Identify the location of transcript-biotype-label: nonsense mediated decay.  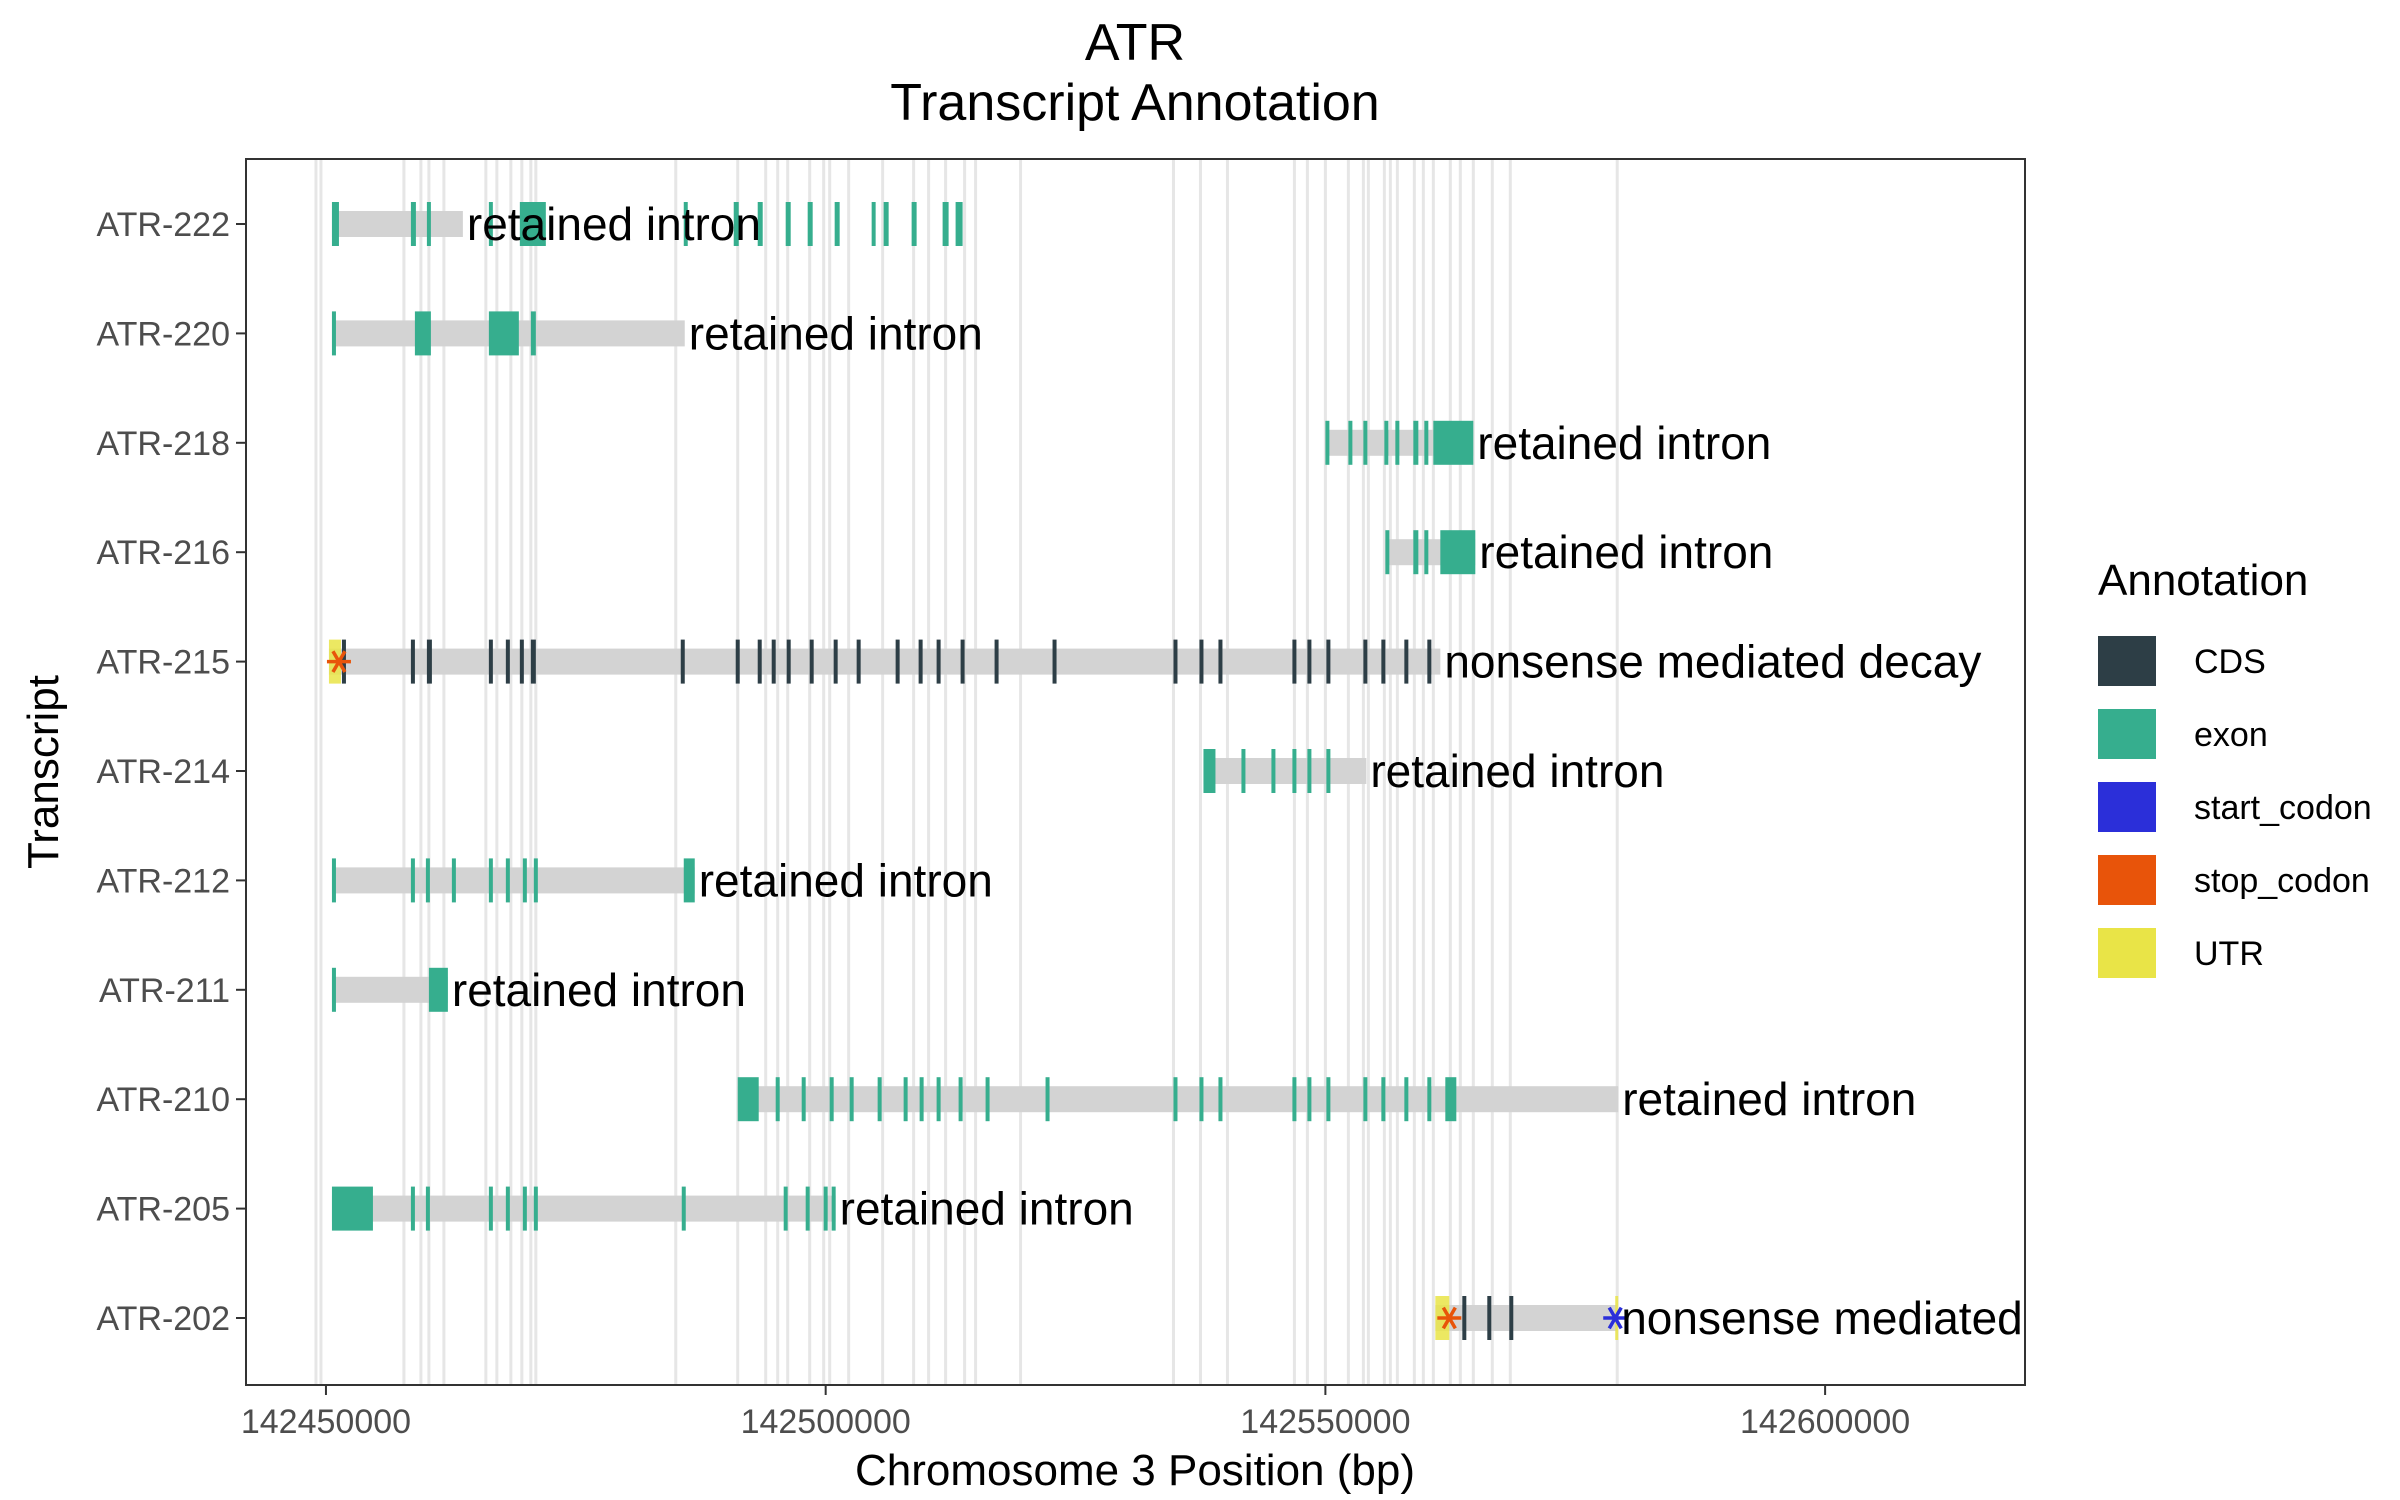
(1712, 662).